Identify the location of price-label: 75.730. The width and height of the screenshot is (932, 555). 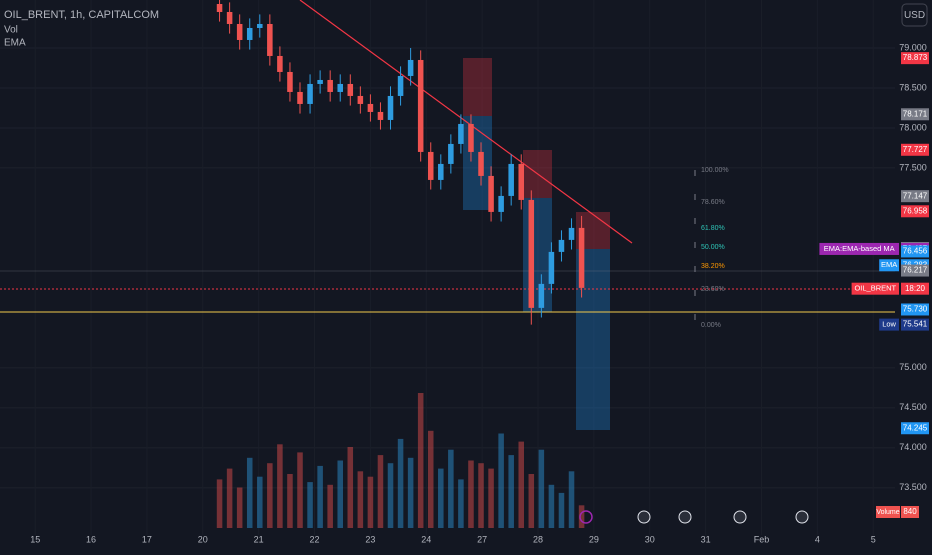
(915, 309).